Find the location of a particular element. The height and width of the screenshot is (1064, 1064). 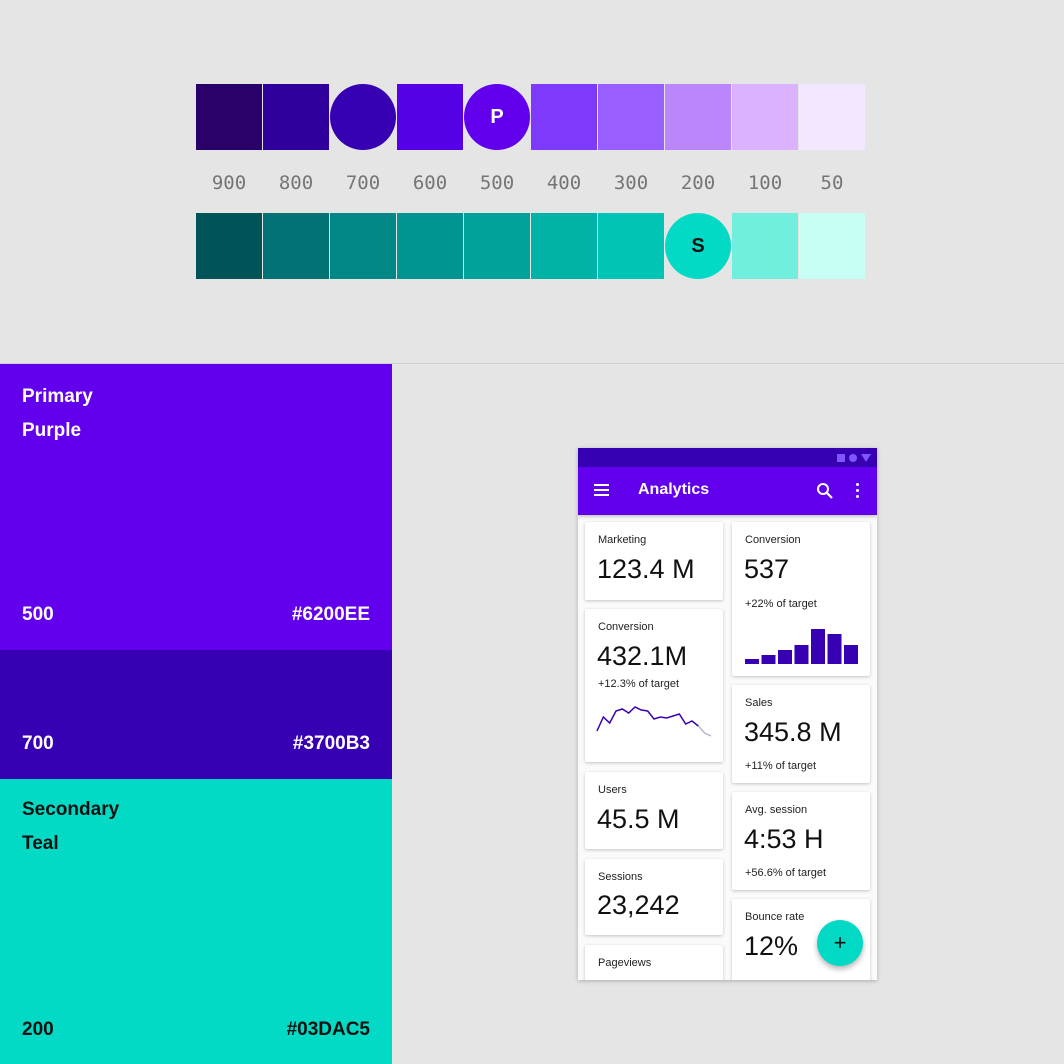

conversion-bar-chart is located at coordinates (801, 646).